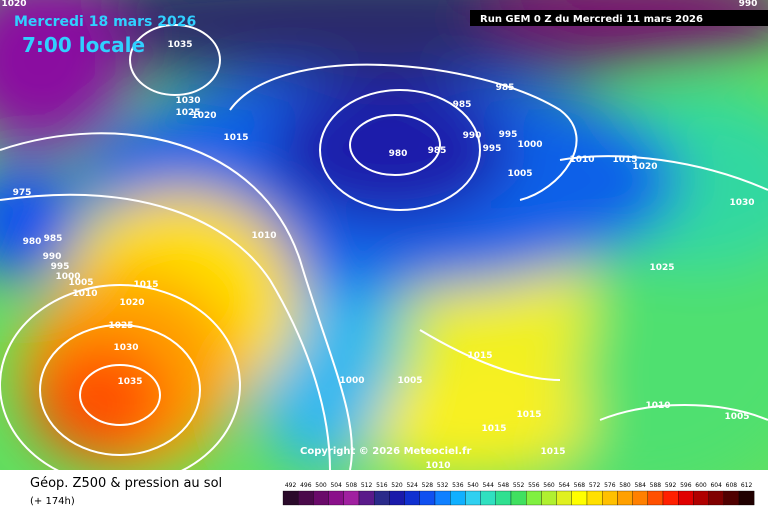 The image size is (768, 512). Describe the element at coordinates (716, 485) in the screenshot. I see `colorbar-label: 604` at that location.